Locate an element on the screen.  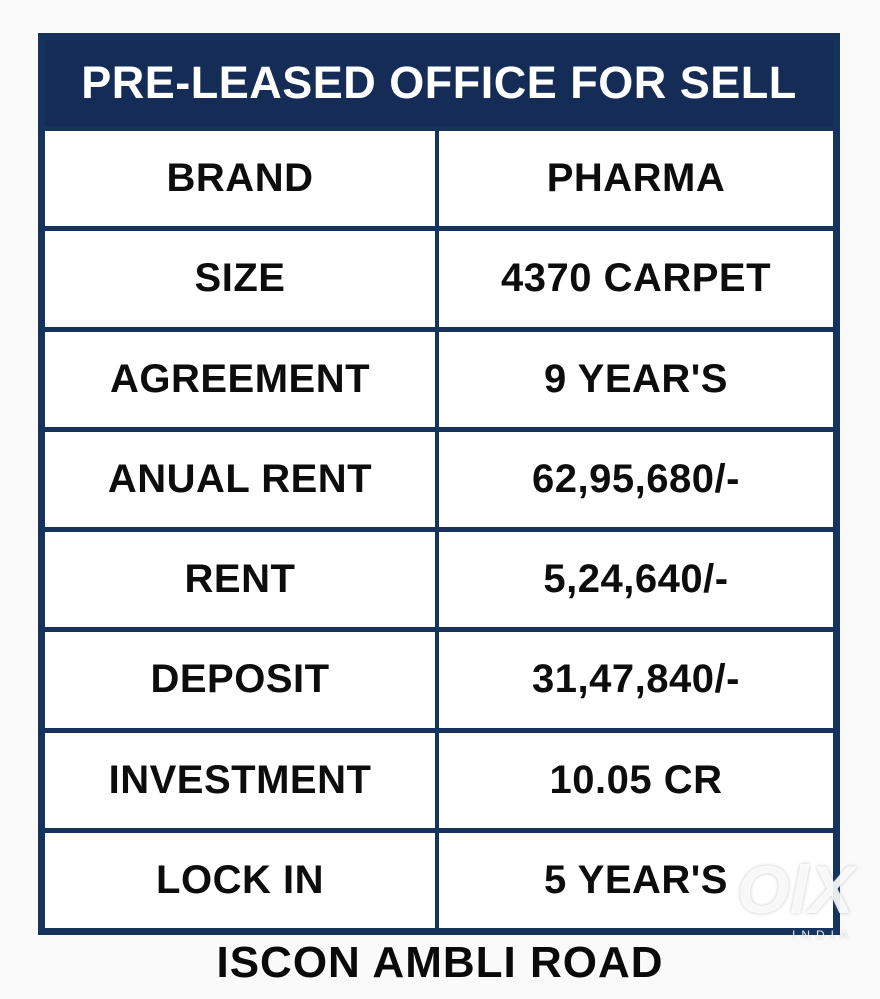
table-row: AGREEMENT 9 YEAR'S is located at coordinates (439, 376).